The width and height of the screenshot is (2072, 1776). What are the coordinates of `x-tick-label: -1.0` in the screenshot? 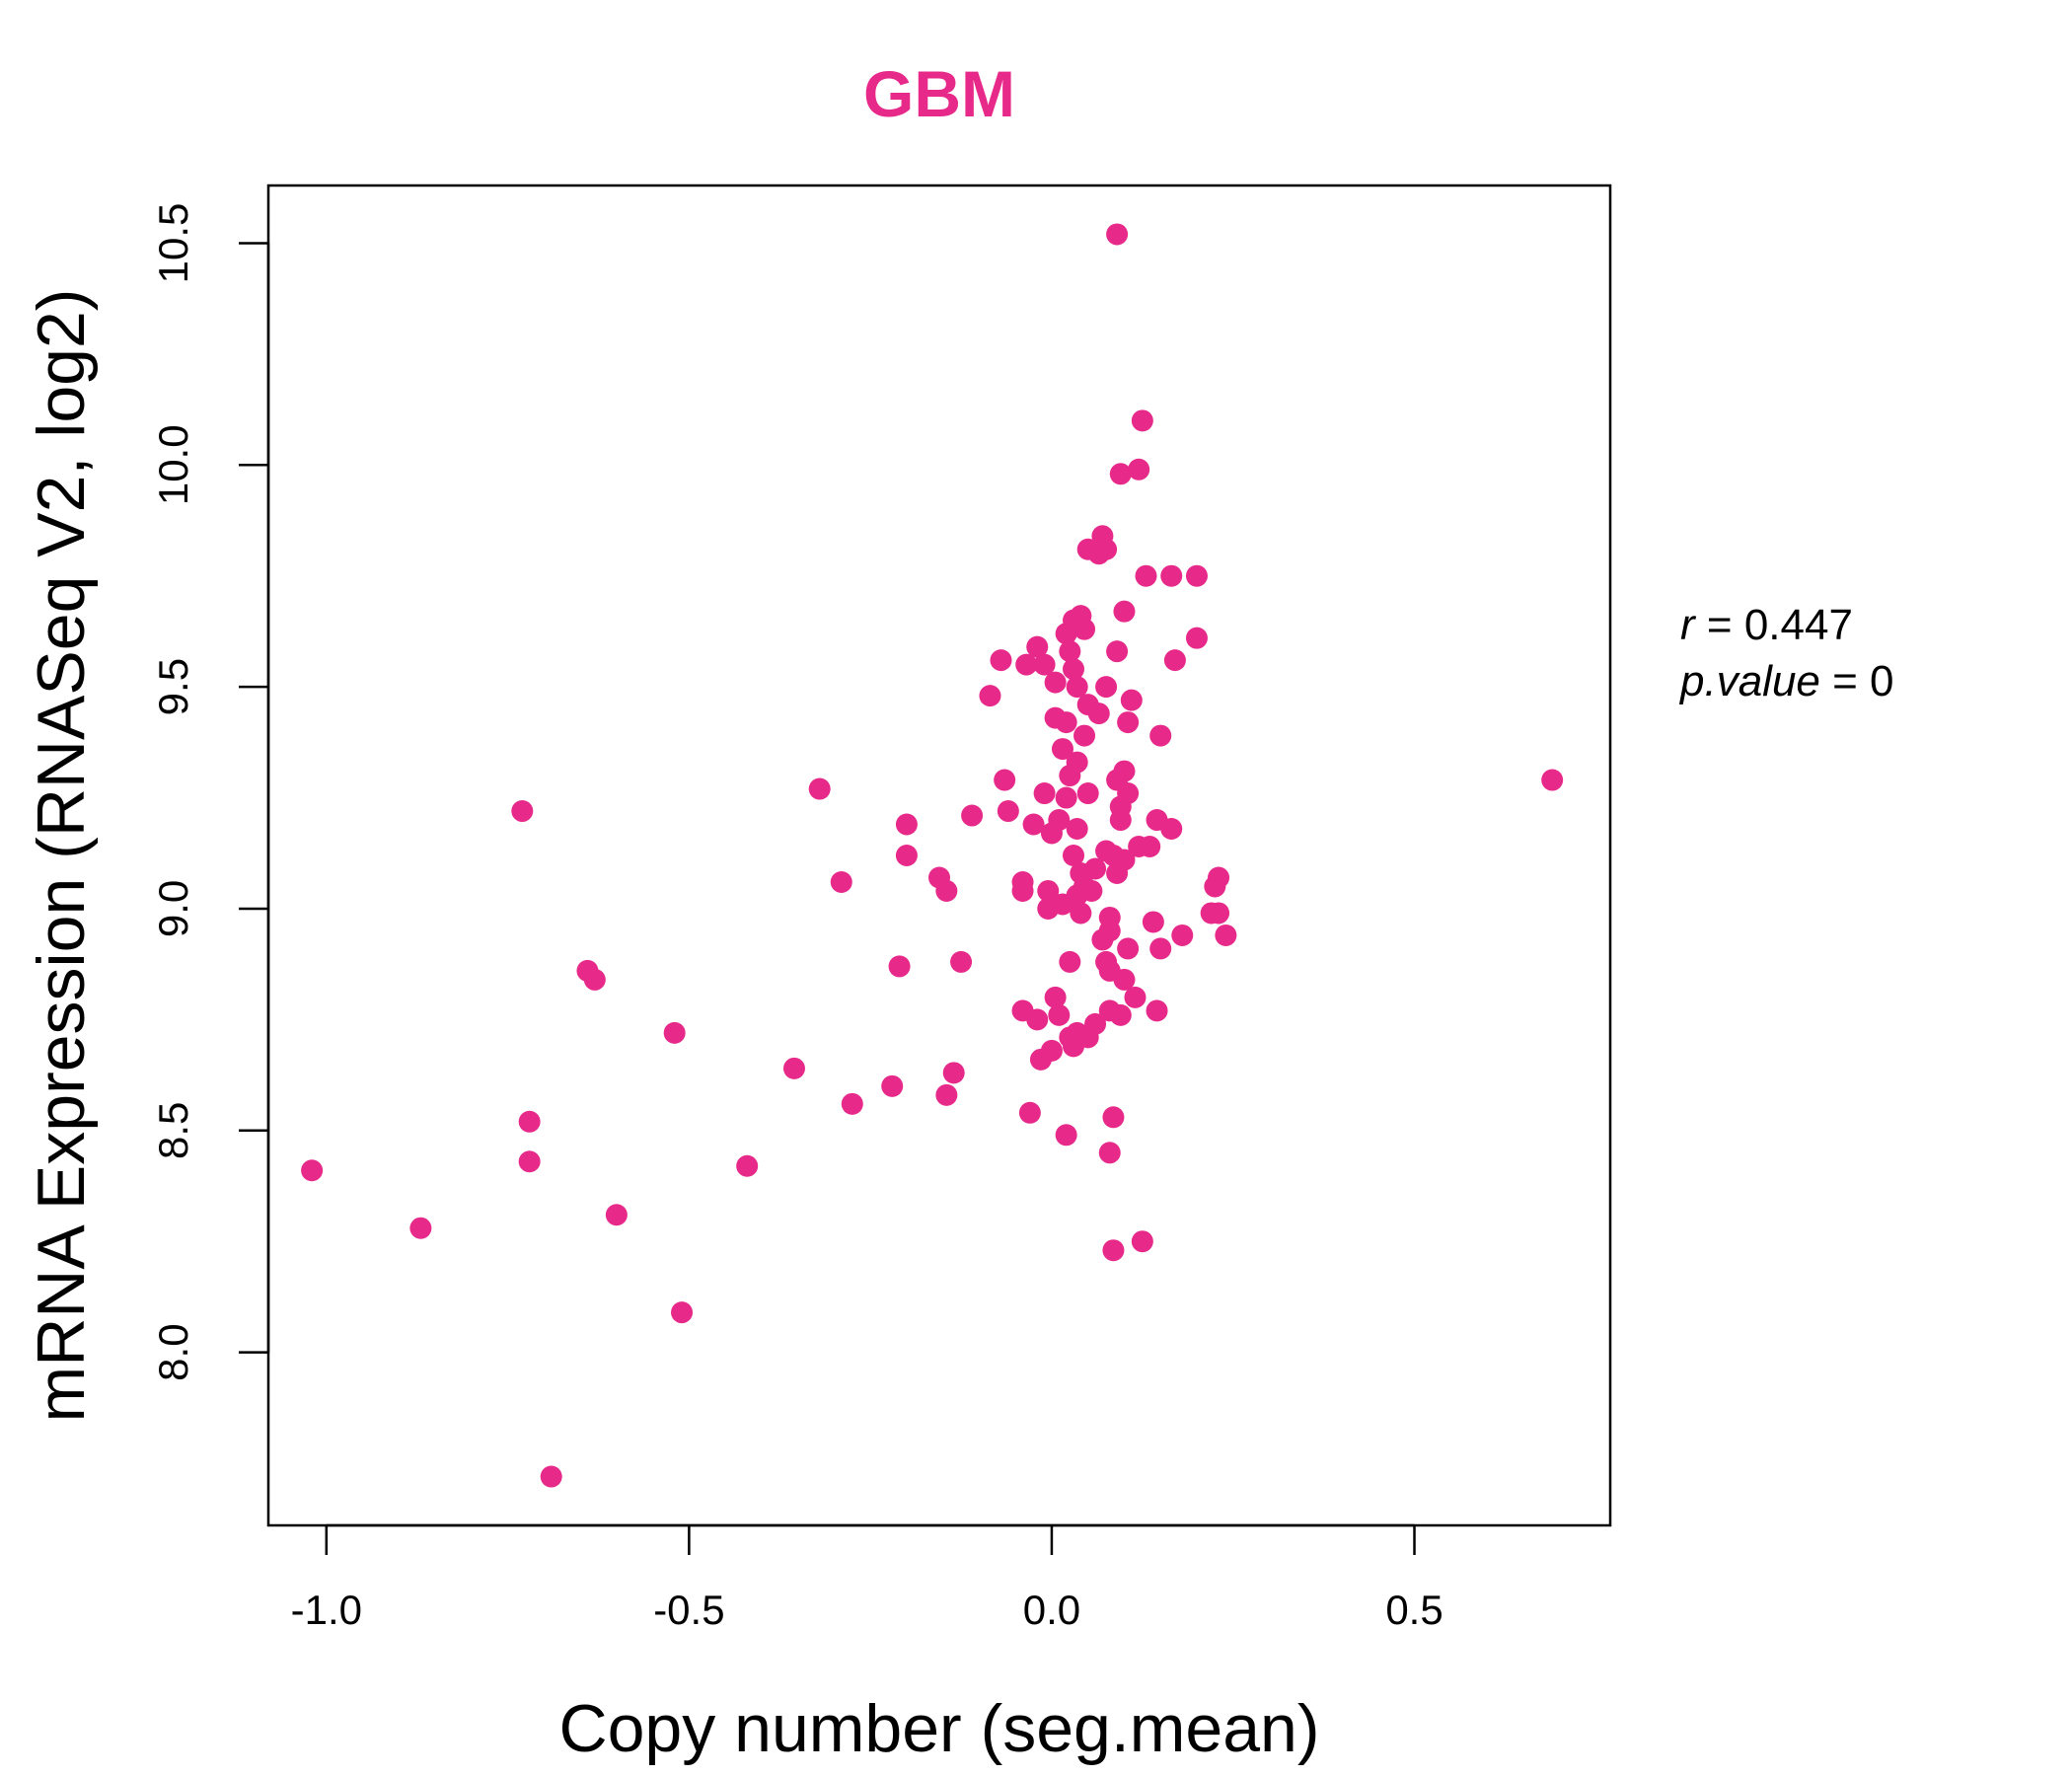 It's located at (327, 1610).